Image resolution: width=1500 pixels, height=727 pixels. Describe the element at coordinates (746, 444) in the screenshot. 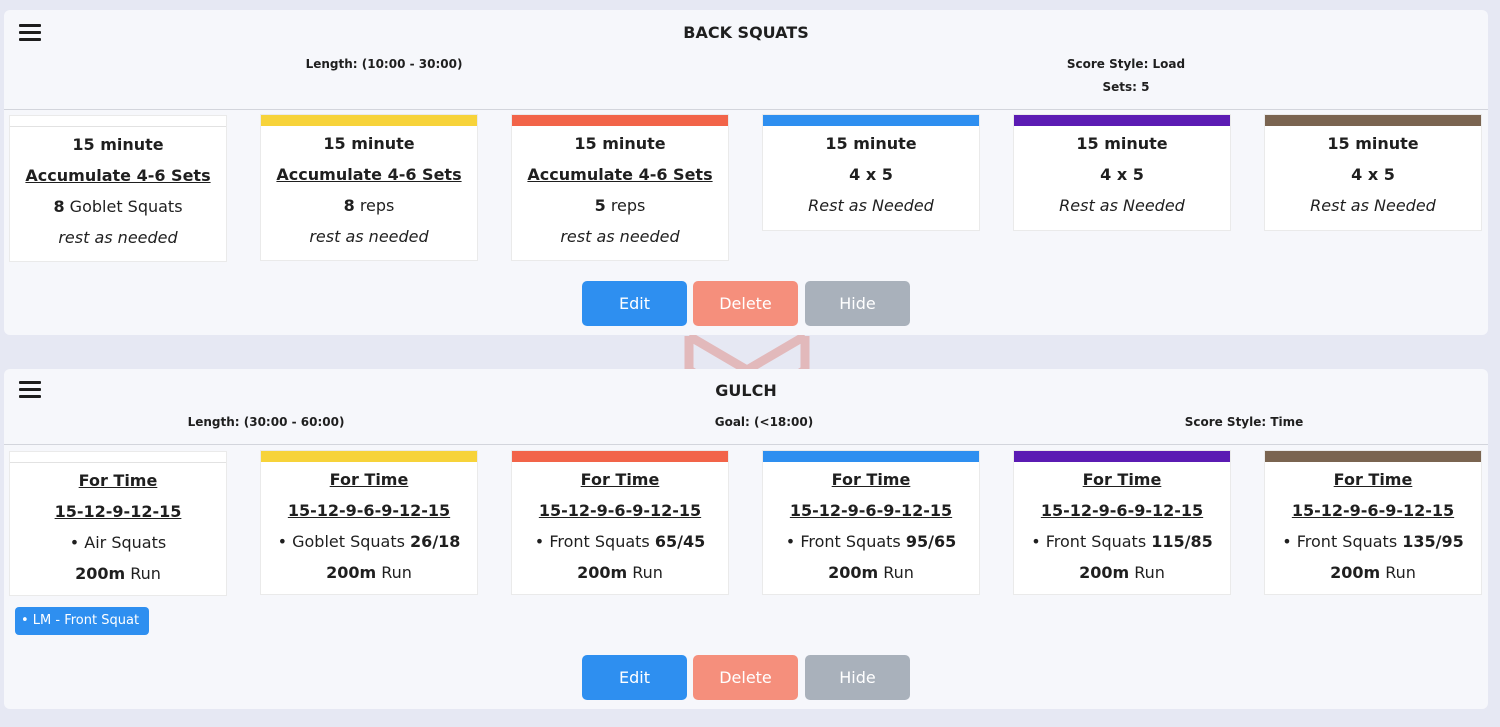

I see `panel-divider` at that location.